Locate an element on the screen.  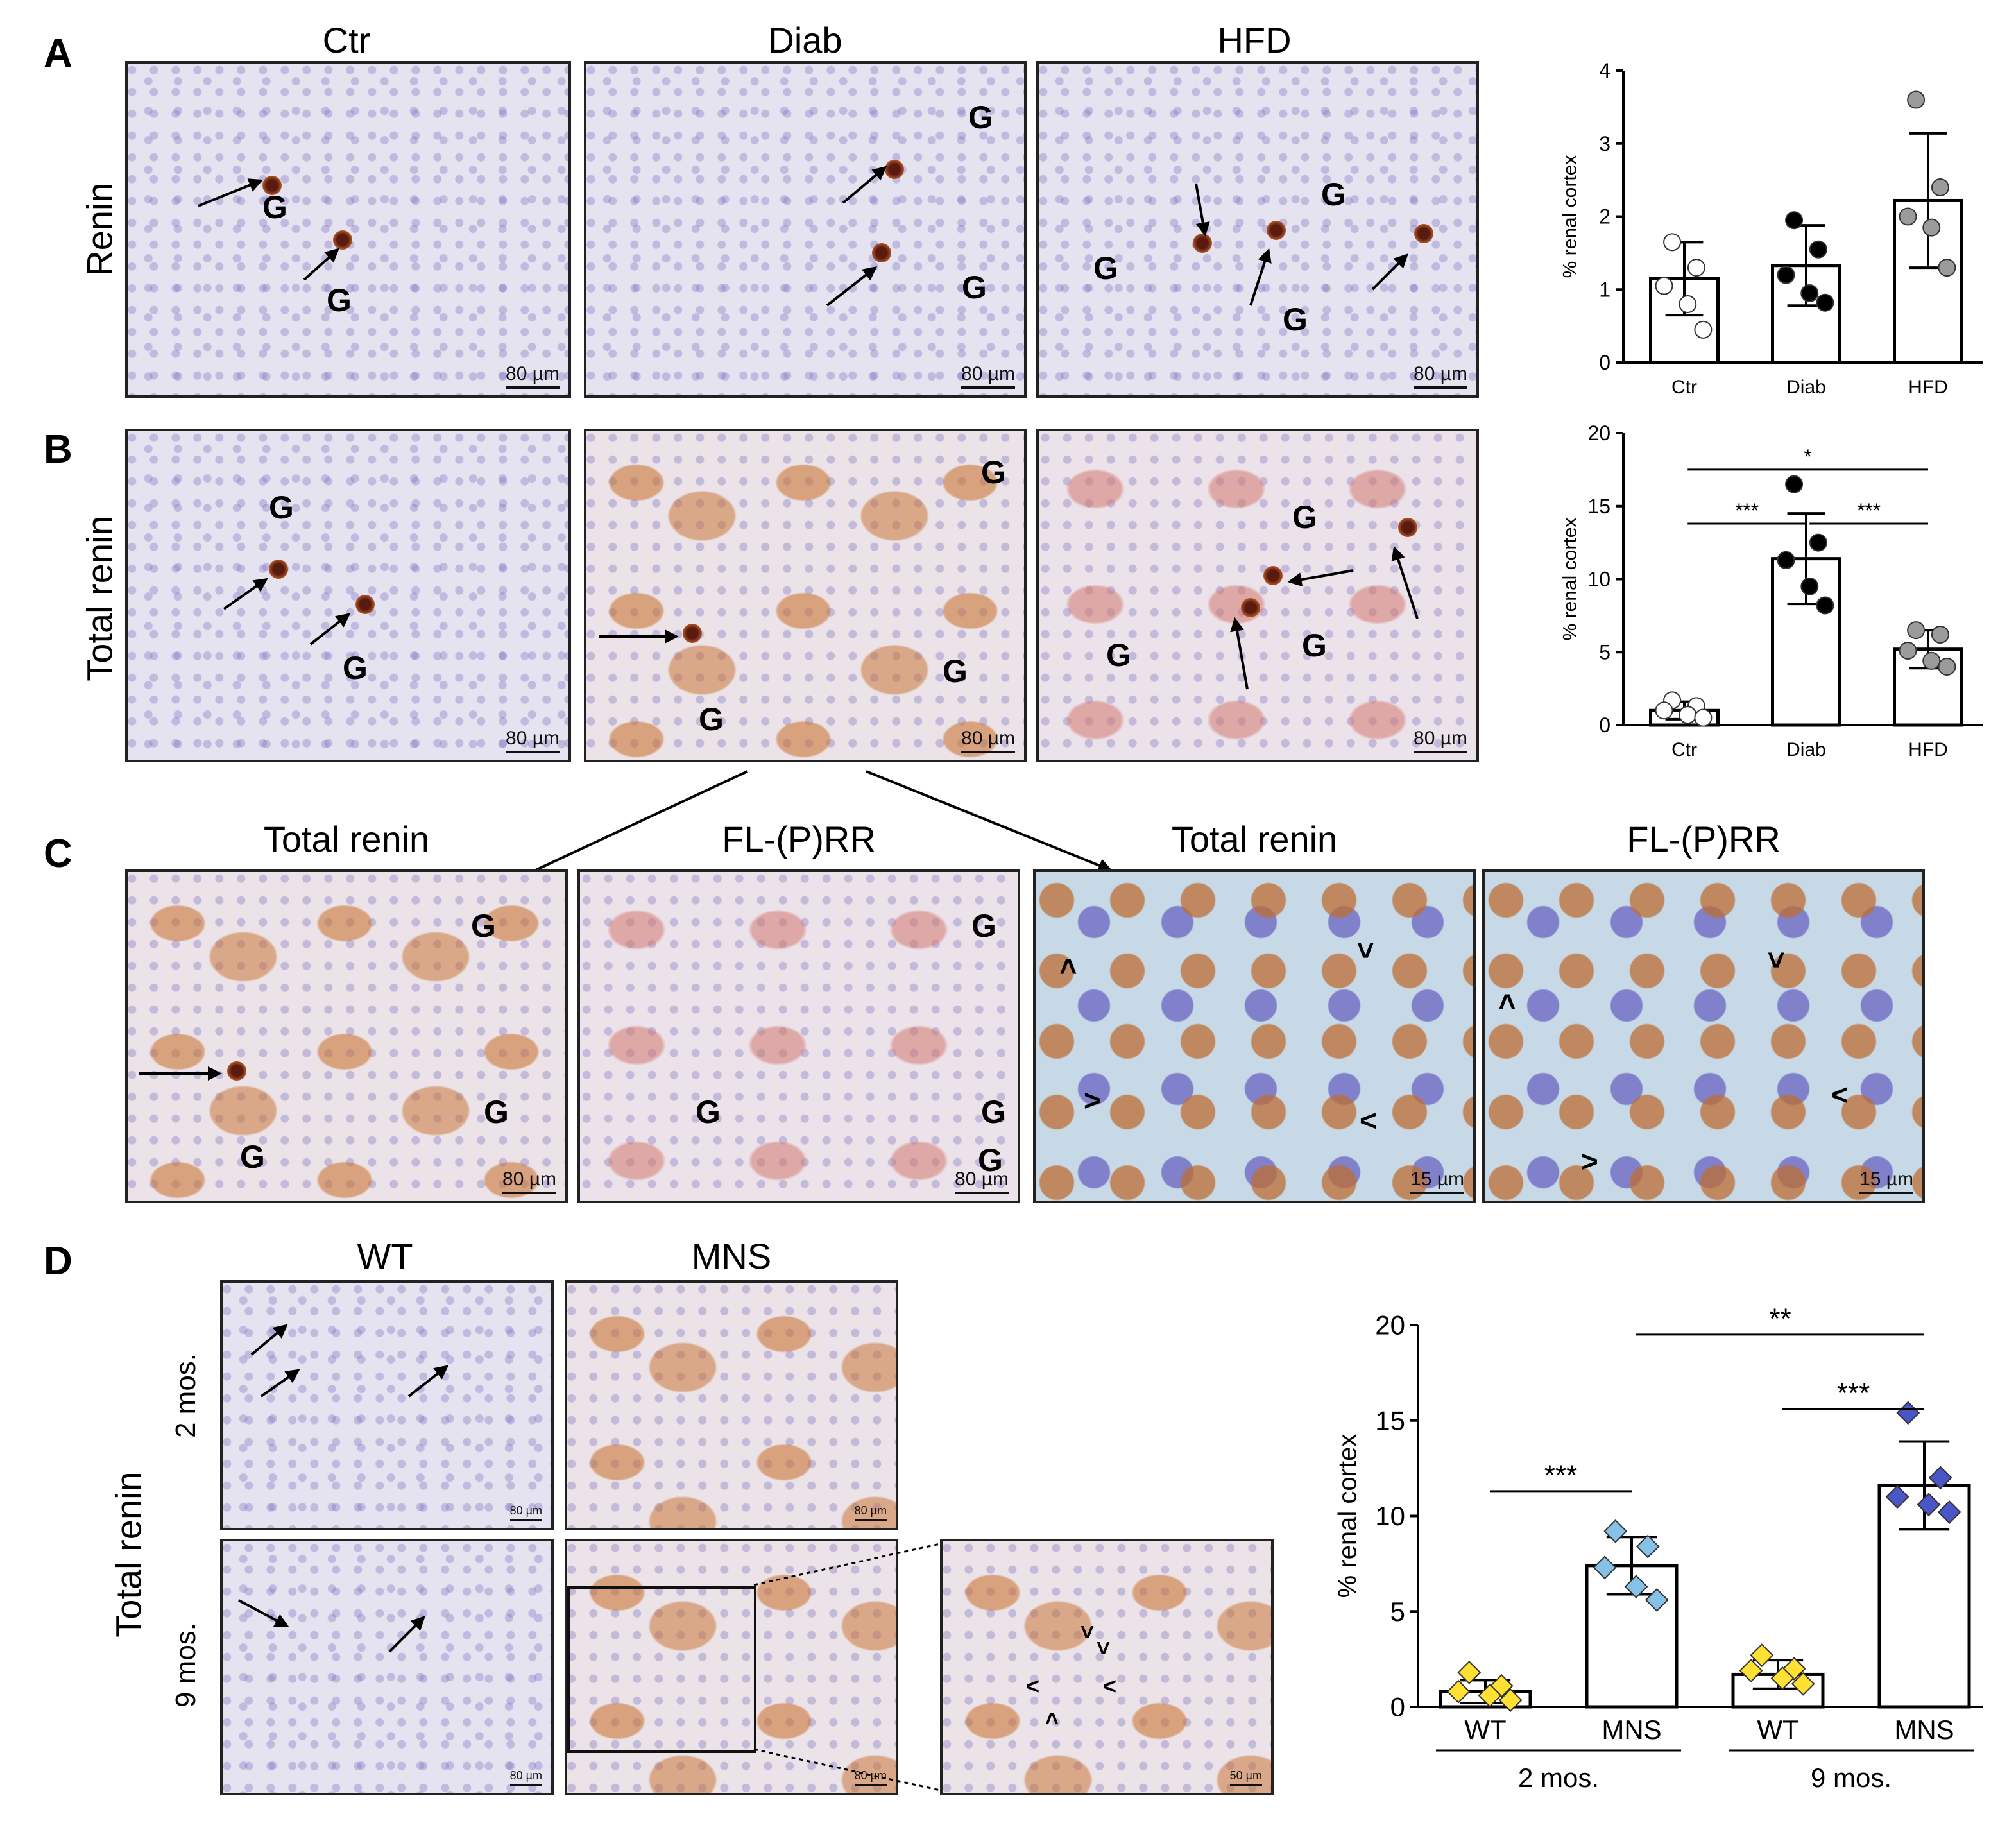
panel-letter-b: B is located at coordinates (58, 449).